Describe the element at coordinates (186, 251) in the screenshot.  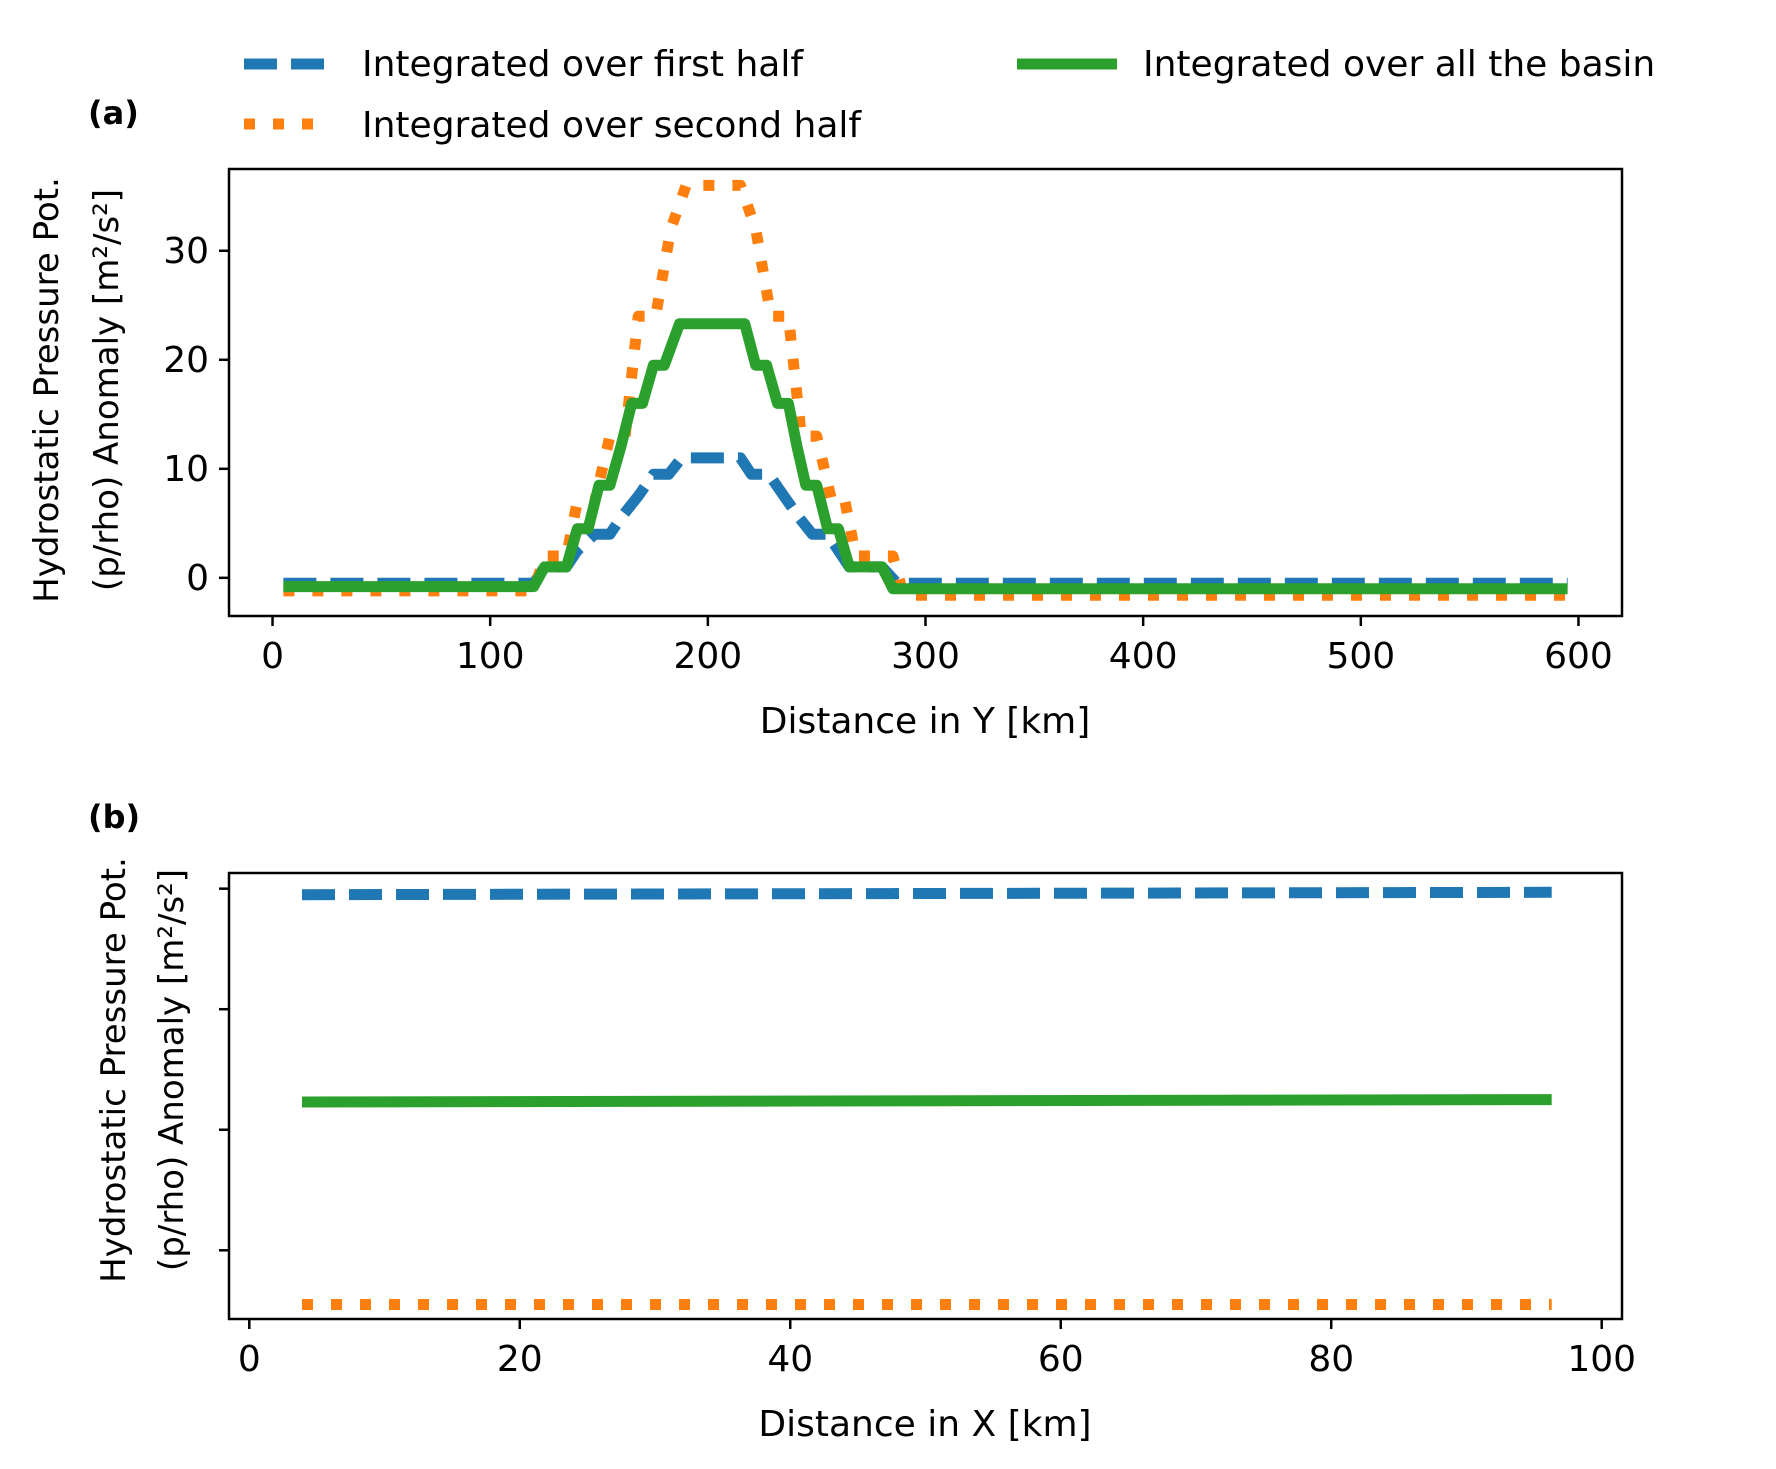
I see `panel-a-ytick-label: 30` at that location.